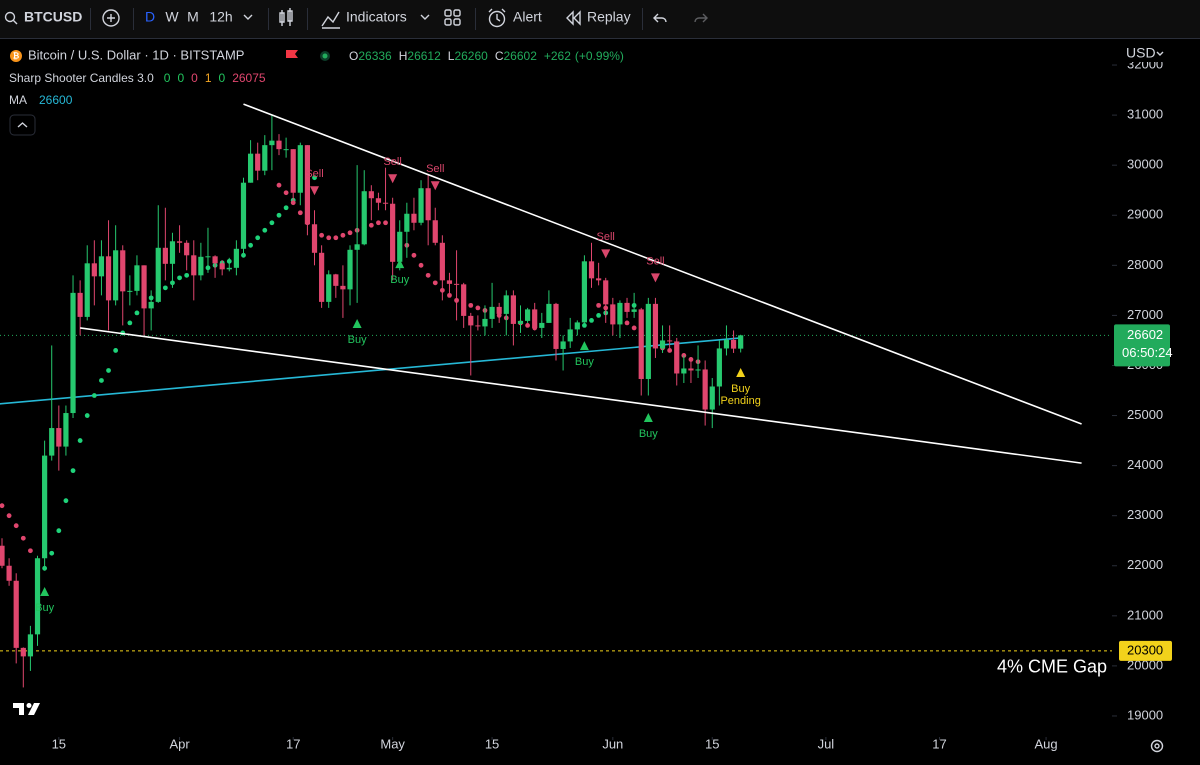 The height and width of the screenshot is (765, 1200). I want to click on ma-name: MA, so click(18, 100).